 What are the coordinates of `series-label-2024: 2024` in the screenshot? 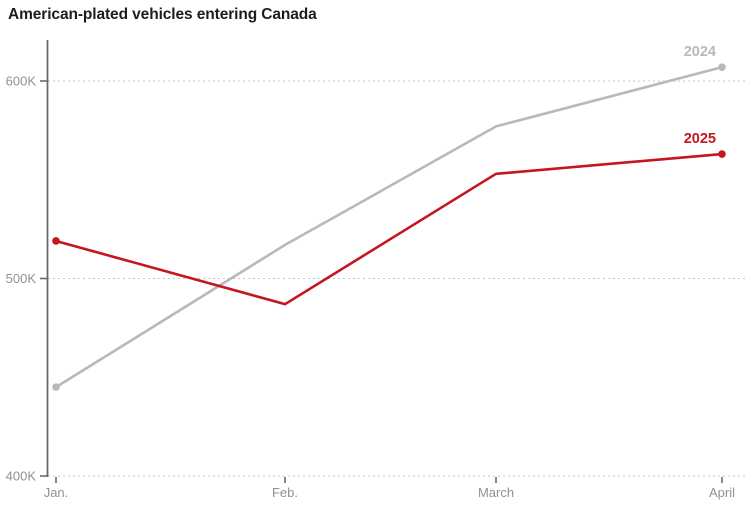 It's located at (700, 52).